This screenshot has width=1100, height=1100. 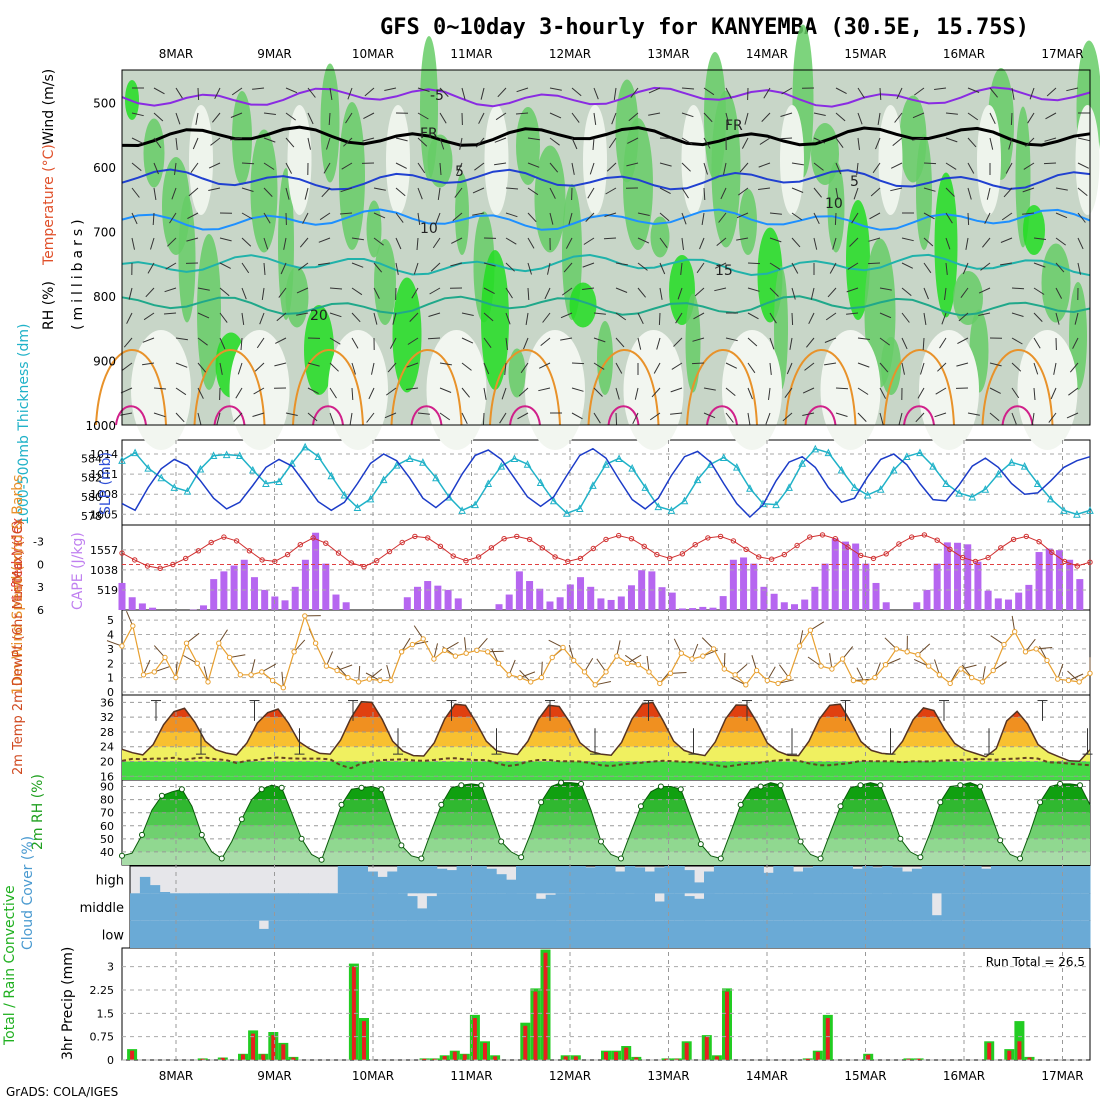 What do you see at coordinates (919, 387) in the screenshot?
I see `warm-contour` at bounding box center [919, 387].